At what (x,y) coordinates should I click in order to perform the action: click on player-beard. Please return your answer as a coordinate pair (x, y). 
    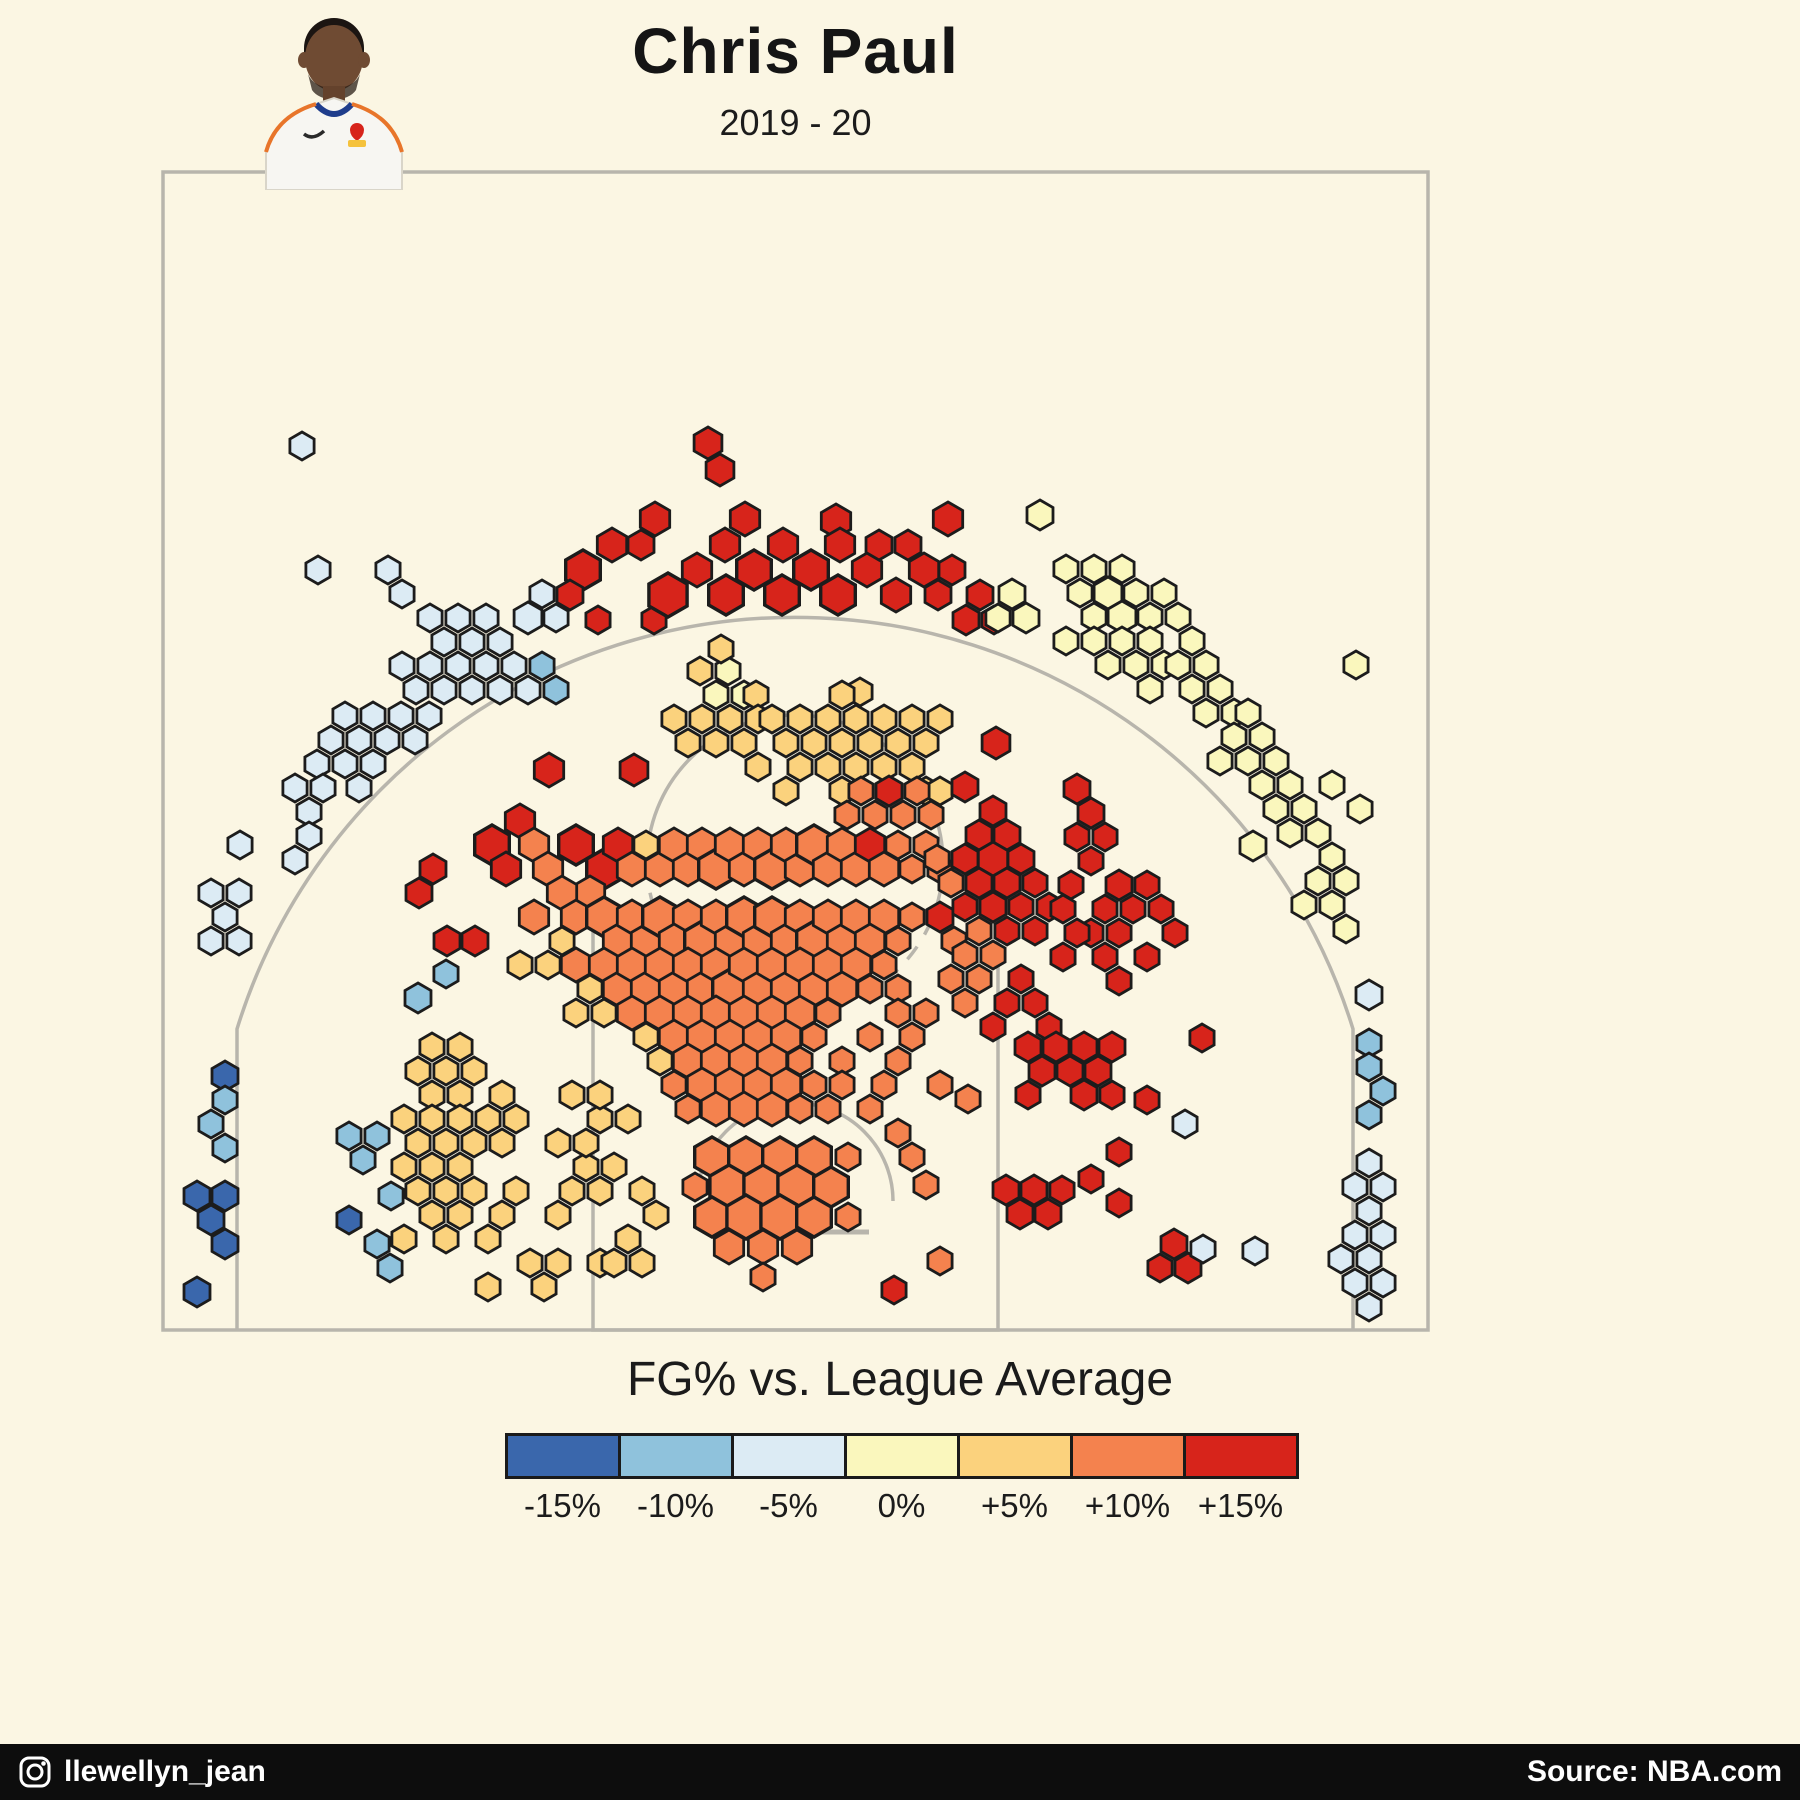
    Looking at the image, I should click on (334, 87).